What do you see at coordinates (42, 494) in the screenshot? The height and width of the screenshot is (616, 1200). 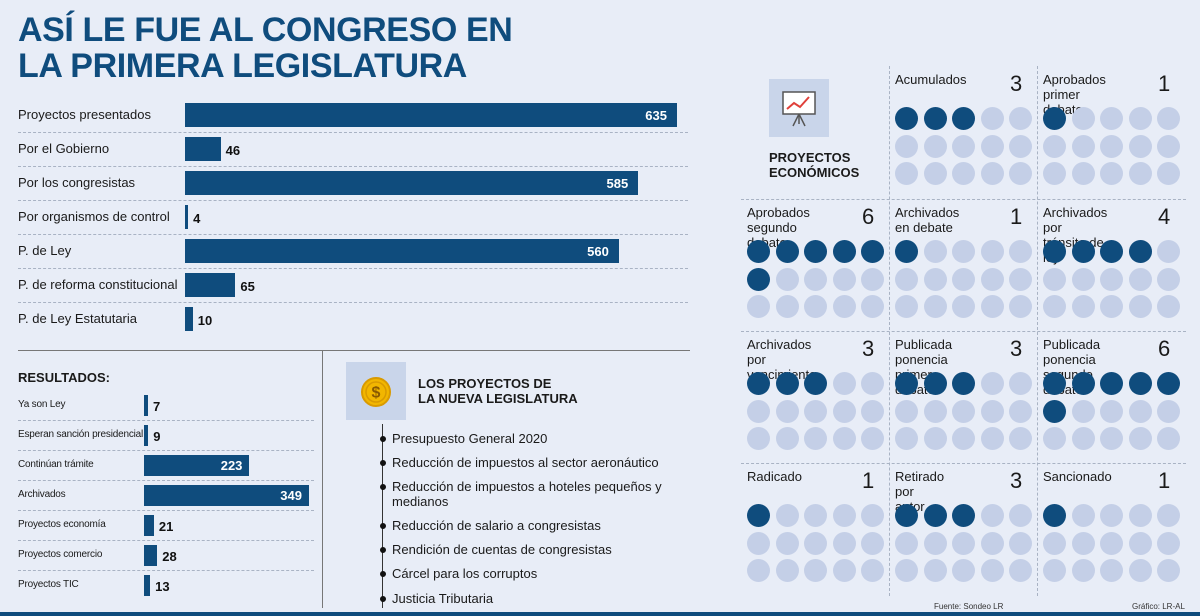 I see `results-row-label: Archivados` at bounding box center [42, 494].